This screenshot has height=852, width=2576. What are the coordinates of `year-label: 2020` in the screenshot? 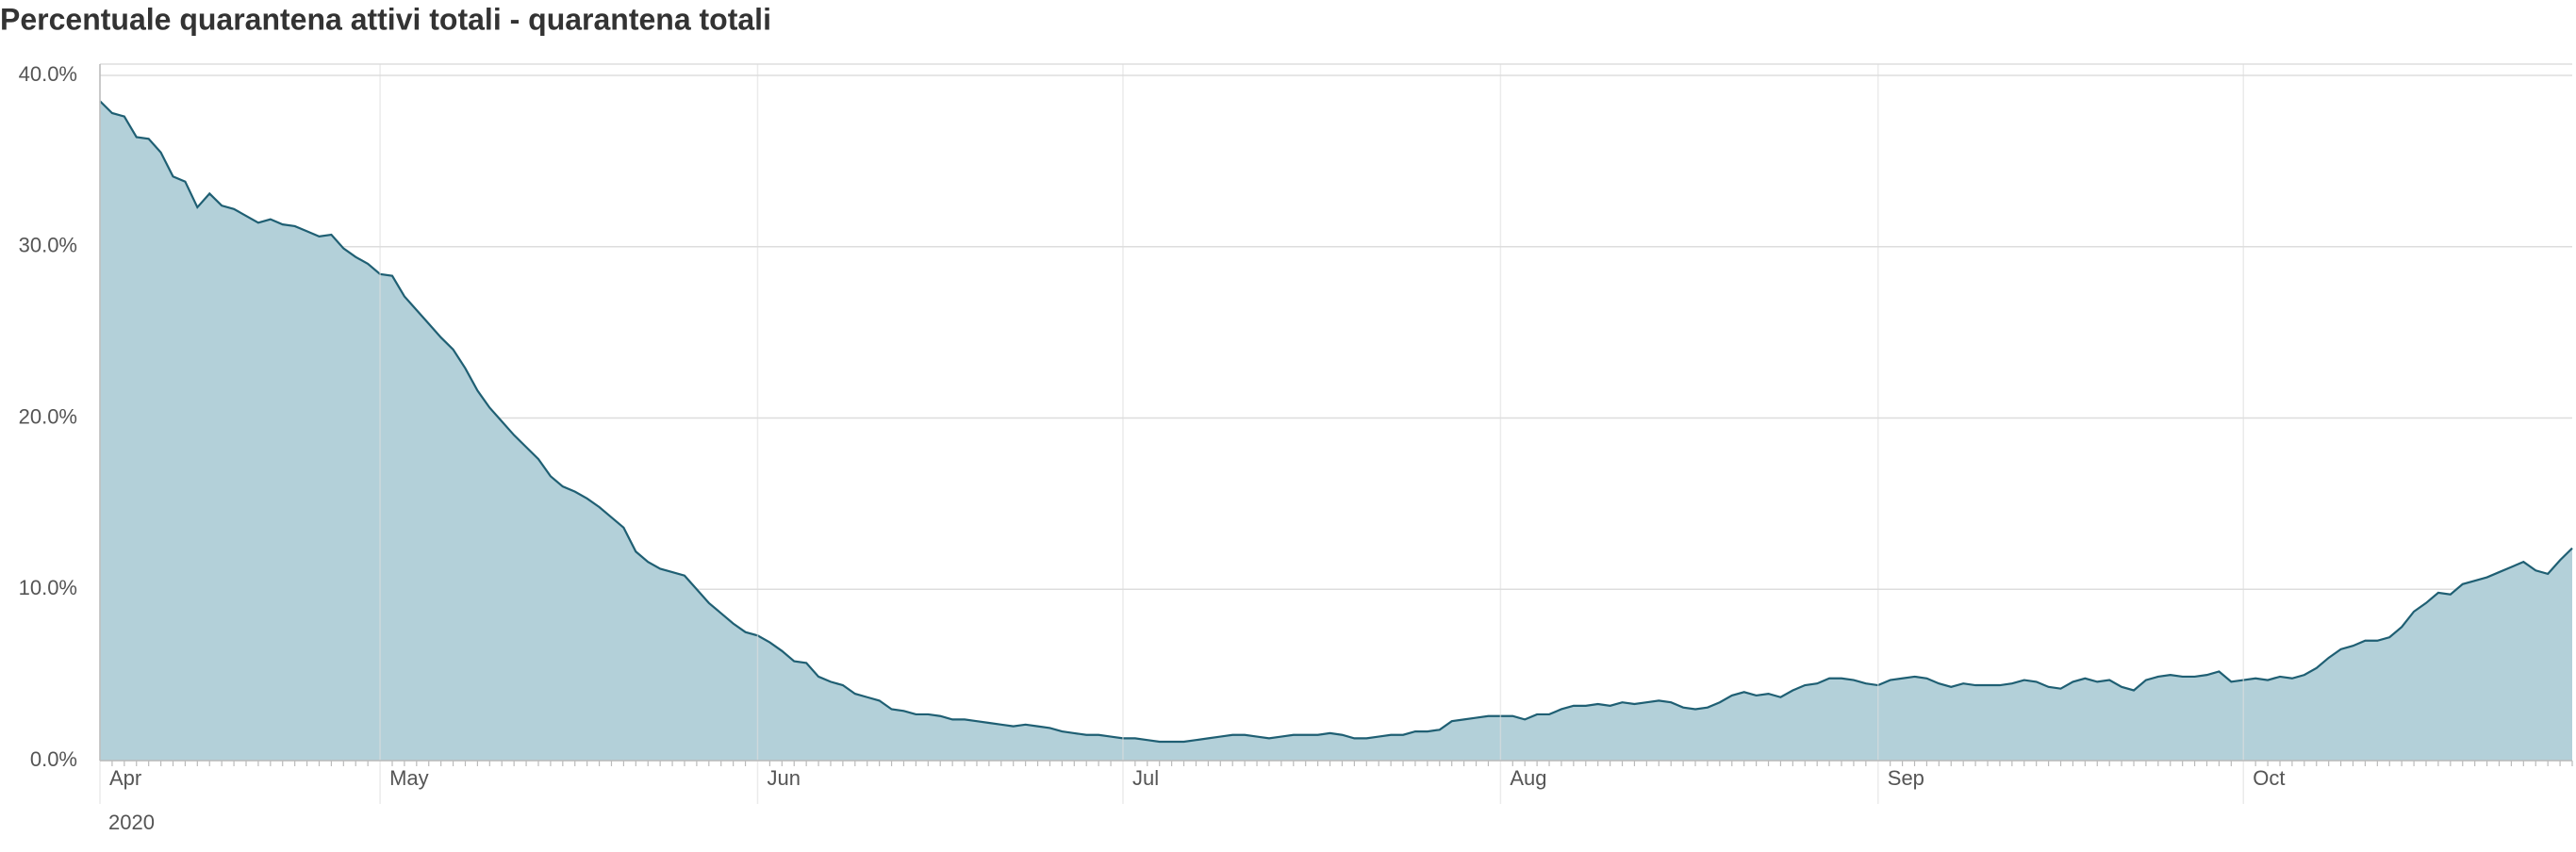 It's located at (131, 822).